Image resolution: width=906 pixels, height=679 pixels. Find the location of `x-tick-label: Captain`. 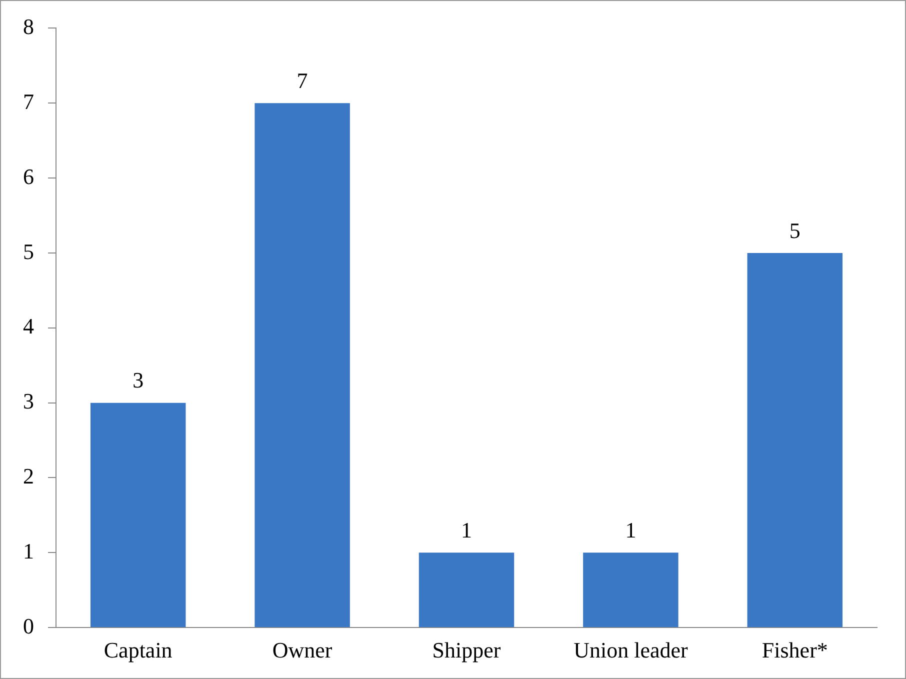

x-tick-label: Captain is located at coordinates (138, 650).